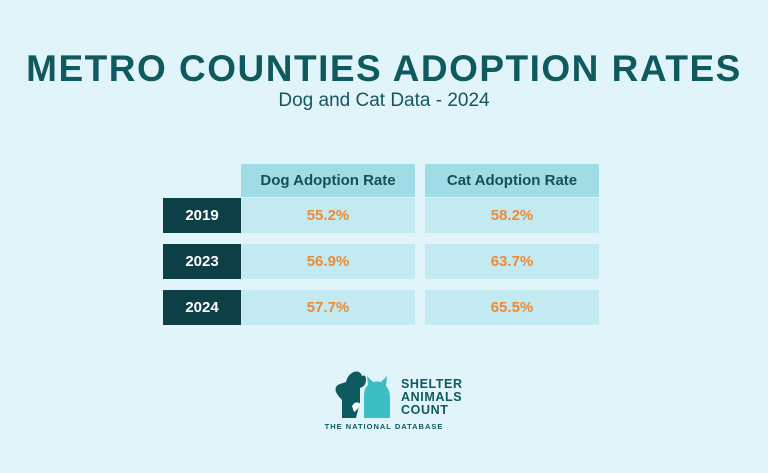 This screenshot has width=768, height=473. Describe the element at coordinates (512, 261) in the screenshot. I see `cat-rate-cell: 63.7%` at that location.